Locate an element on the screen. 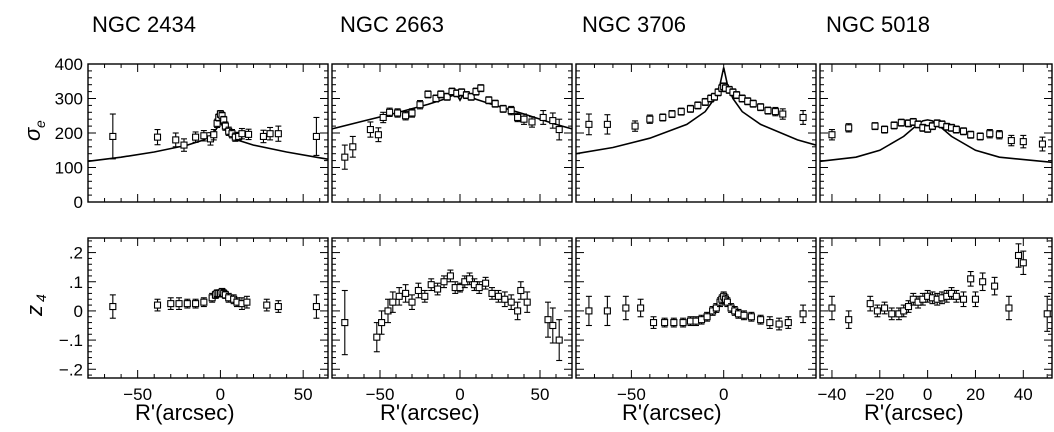 The height and width of the screenshot is (432, 1054). y-axis-label-sigma-sub: e is located at coordinates (40, 124).